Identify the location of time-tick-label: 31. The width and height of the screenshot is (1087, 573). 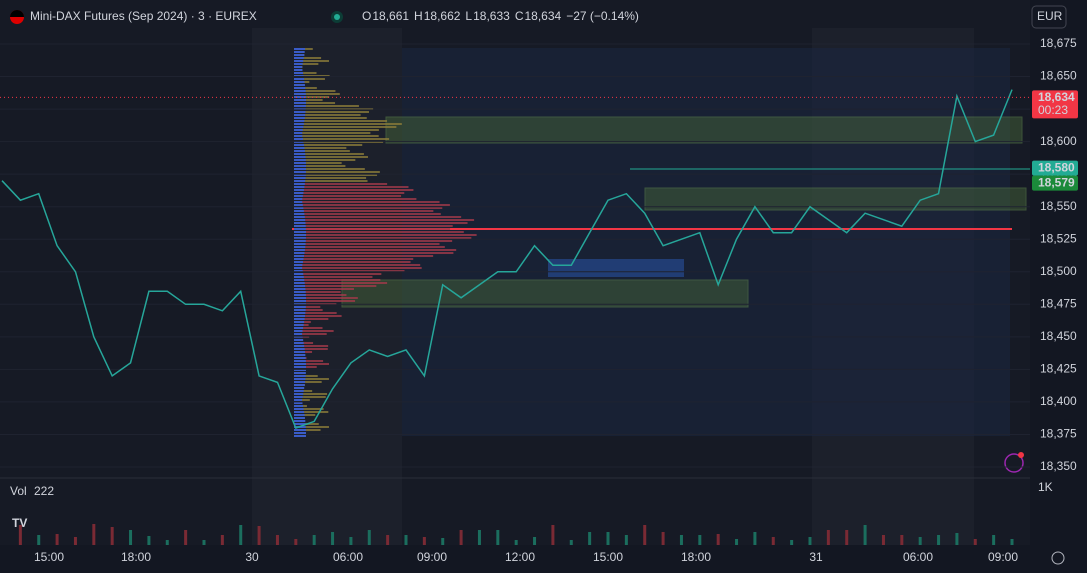
(816, 557).